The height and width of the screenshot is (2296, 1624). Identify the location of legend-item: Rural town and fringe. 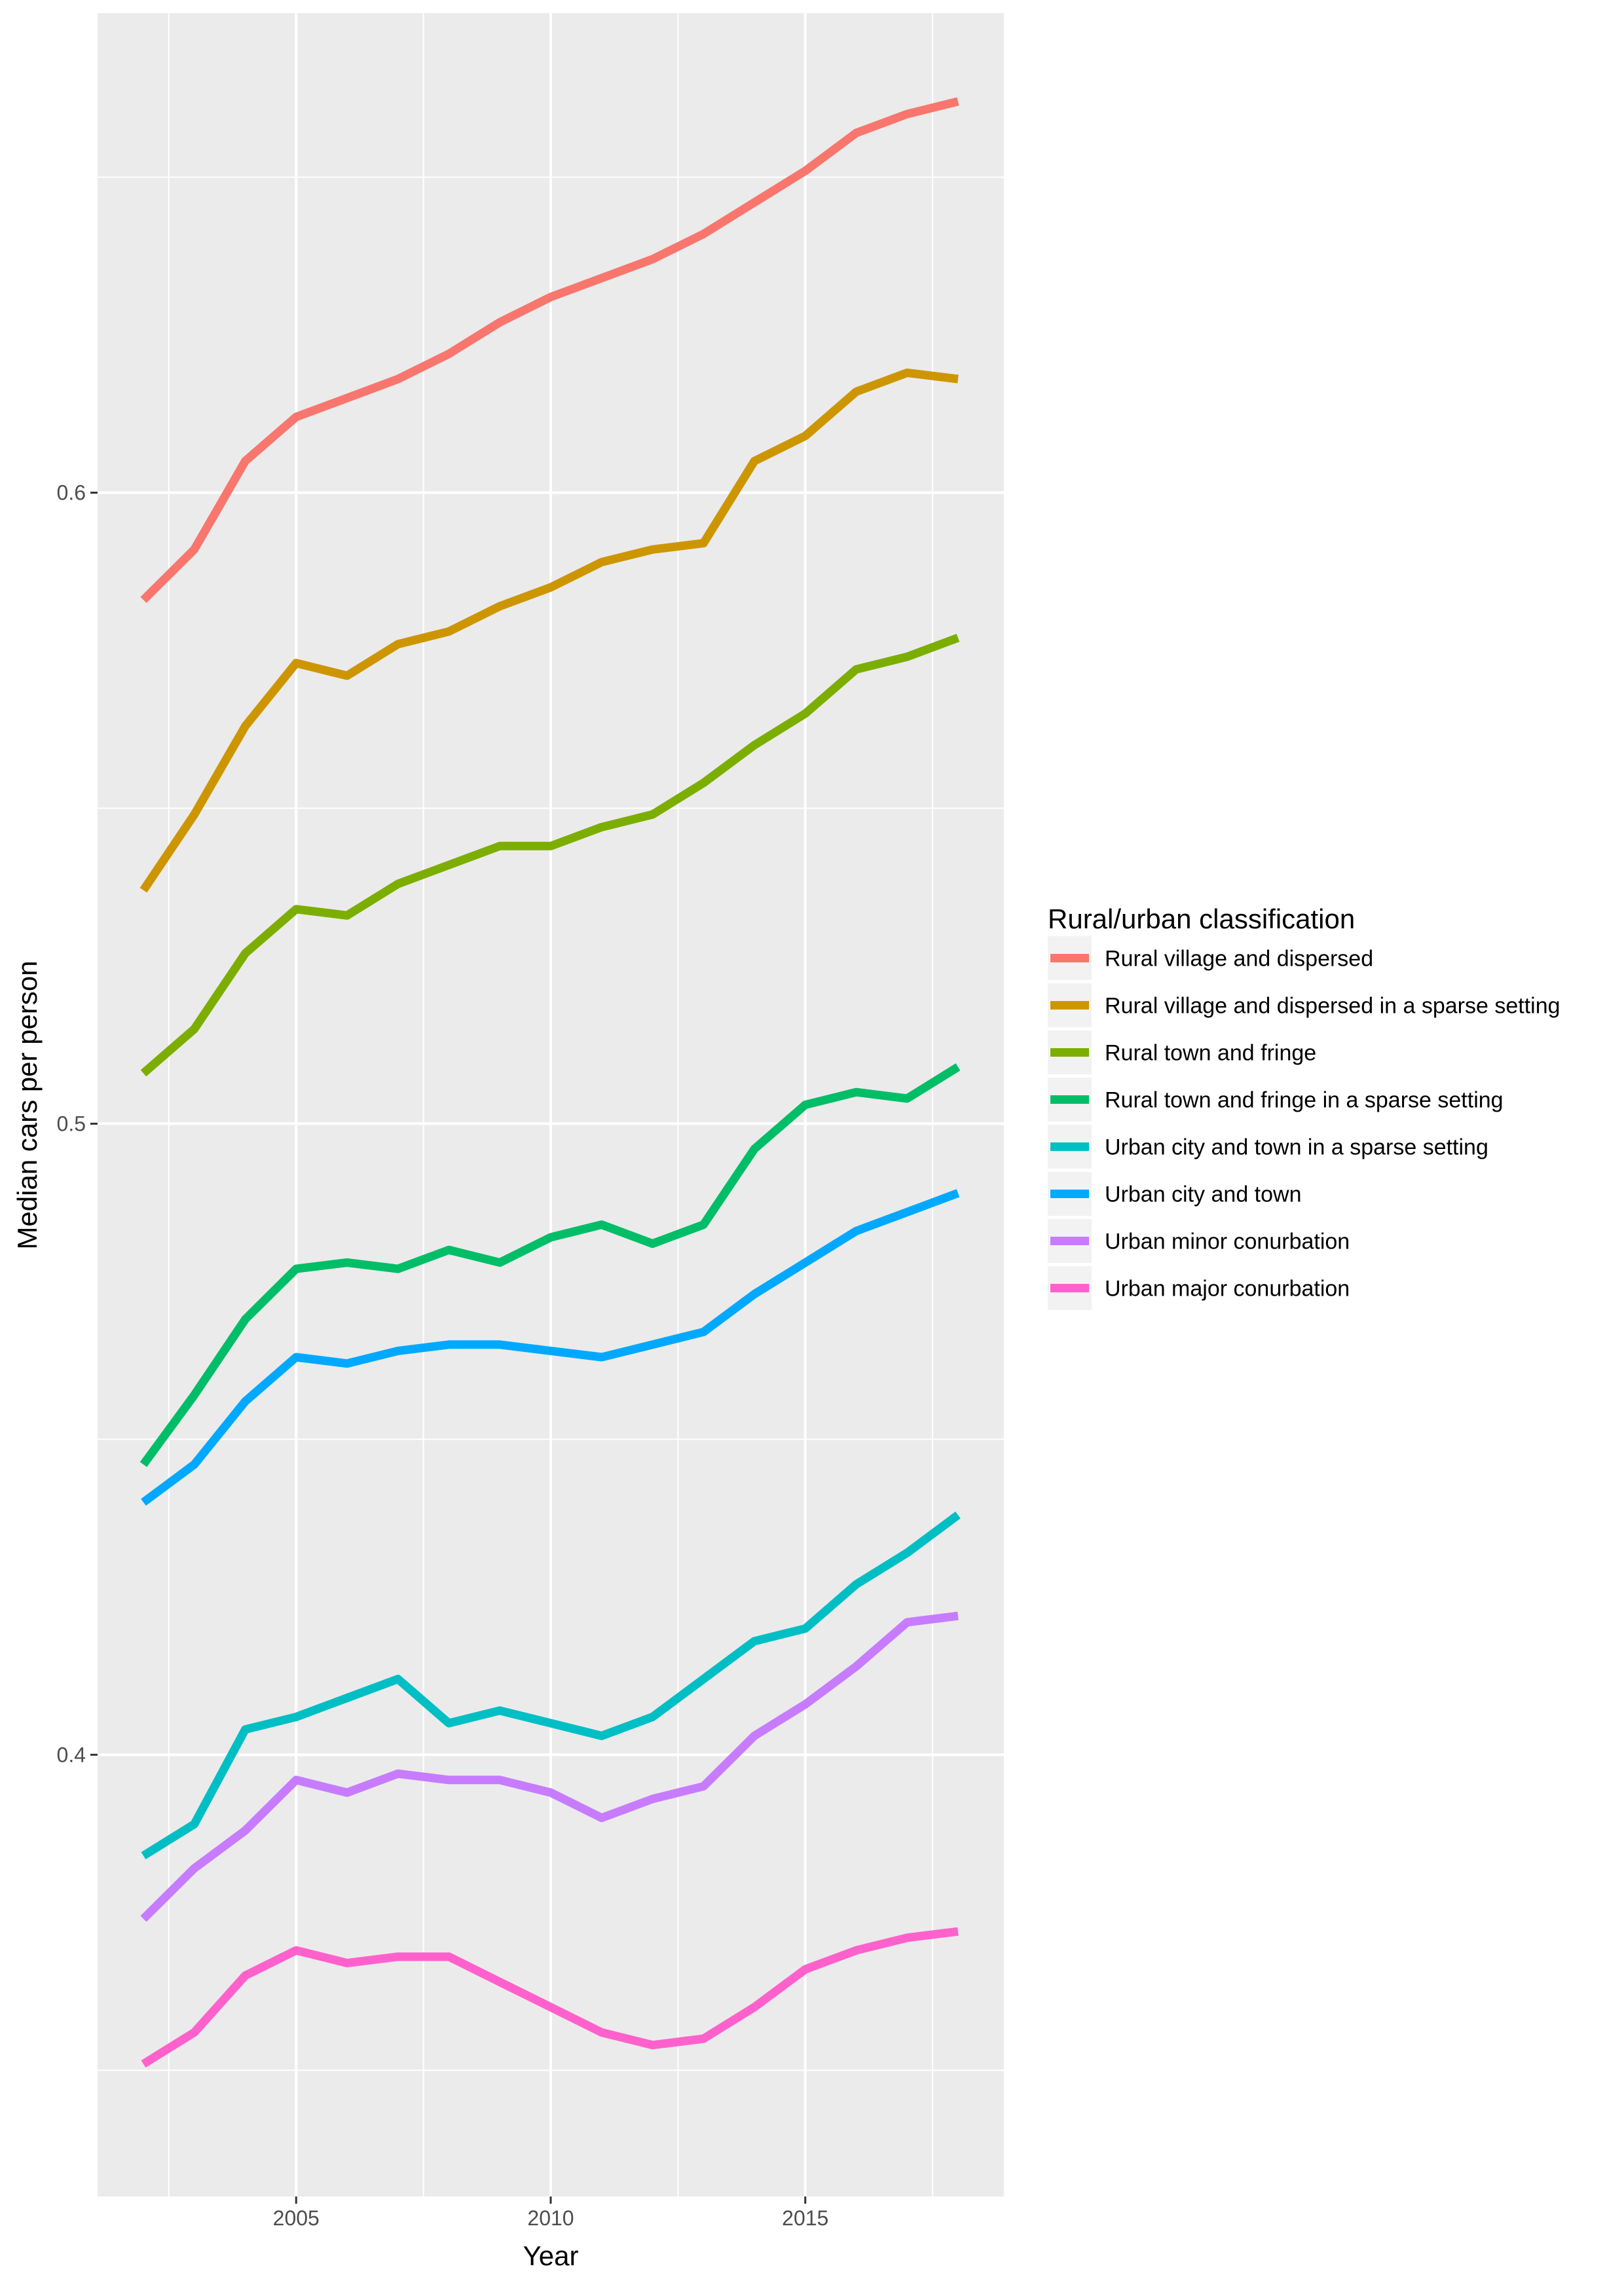
(1182, 1052).